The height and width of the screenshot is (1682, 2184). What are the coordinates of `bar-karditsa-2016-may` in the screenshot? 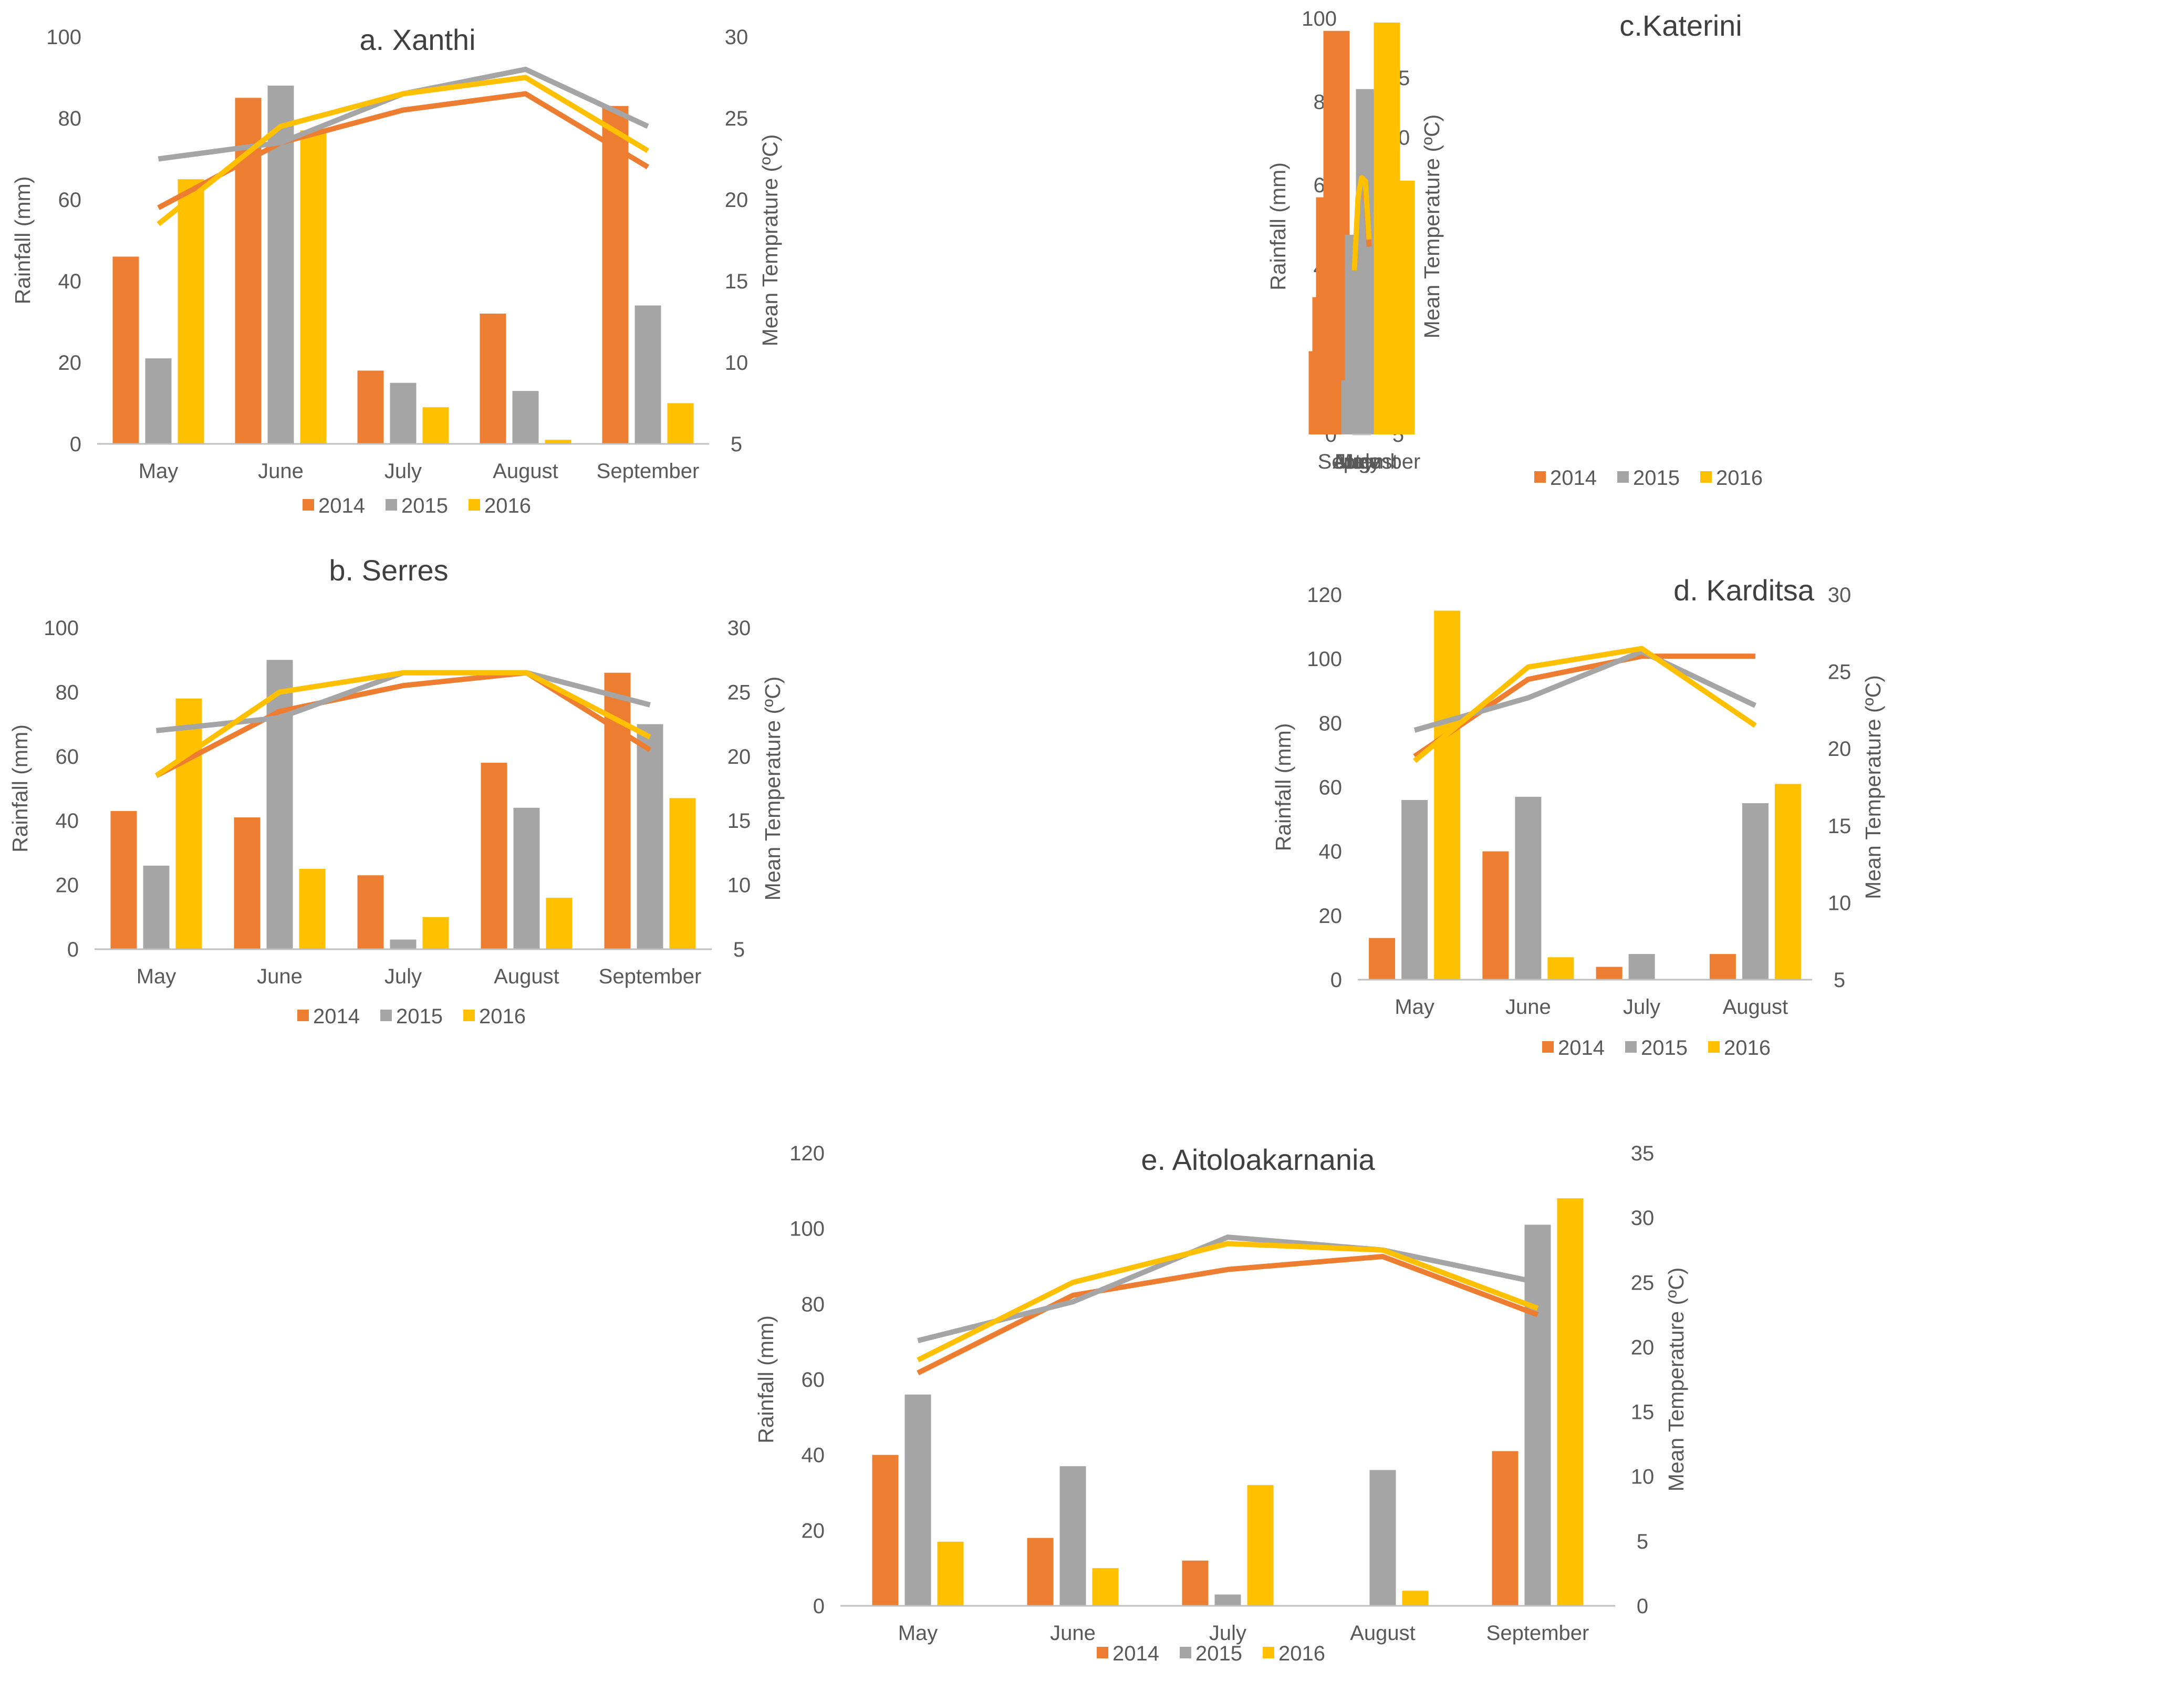 It's located at (1447, 795).